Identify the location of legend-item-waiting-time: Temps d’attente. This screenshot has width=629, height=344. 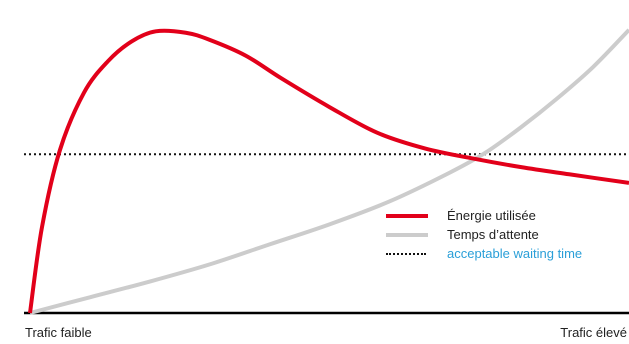
(484, 234).